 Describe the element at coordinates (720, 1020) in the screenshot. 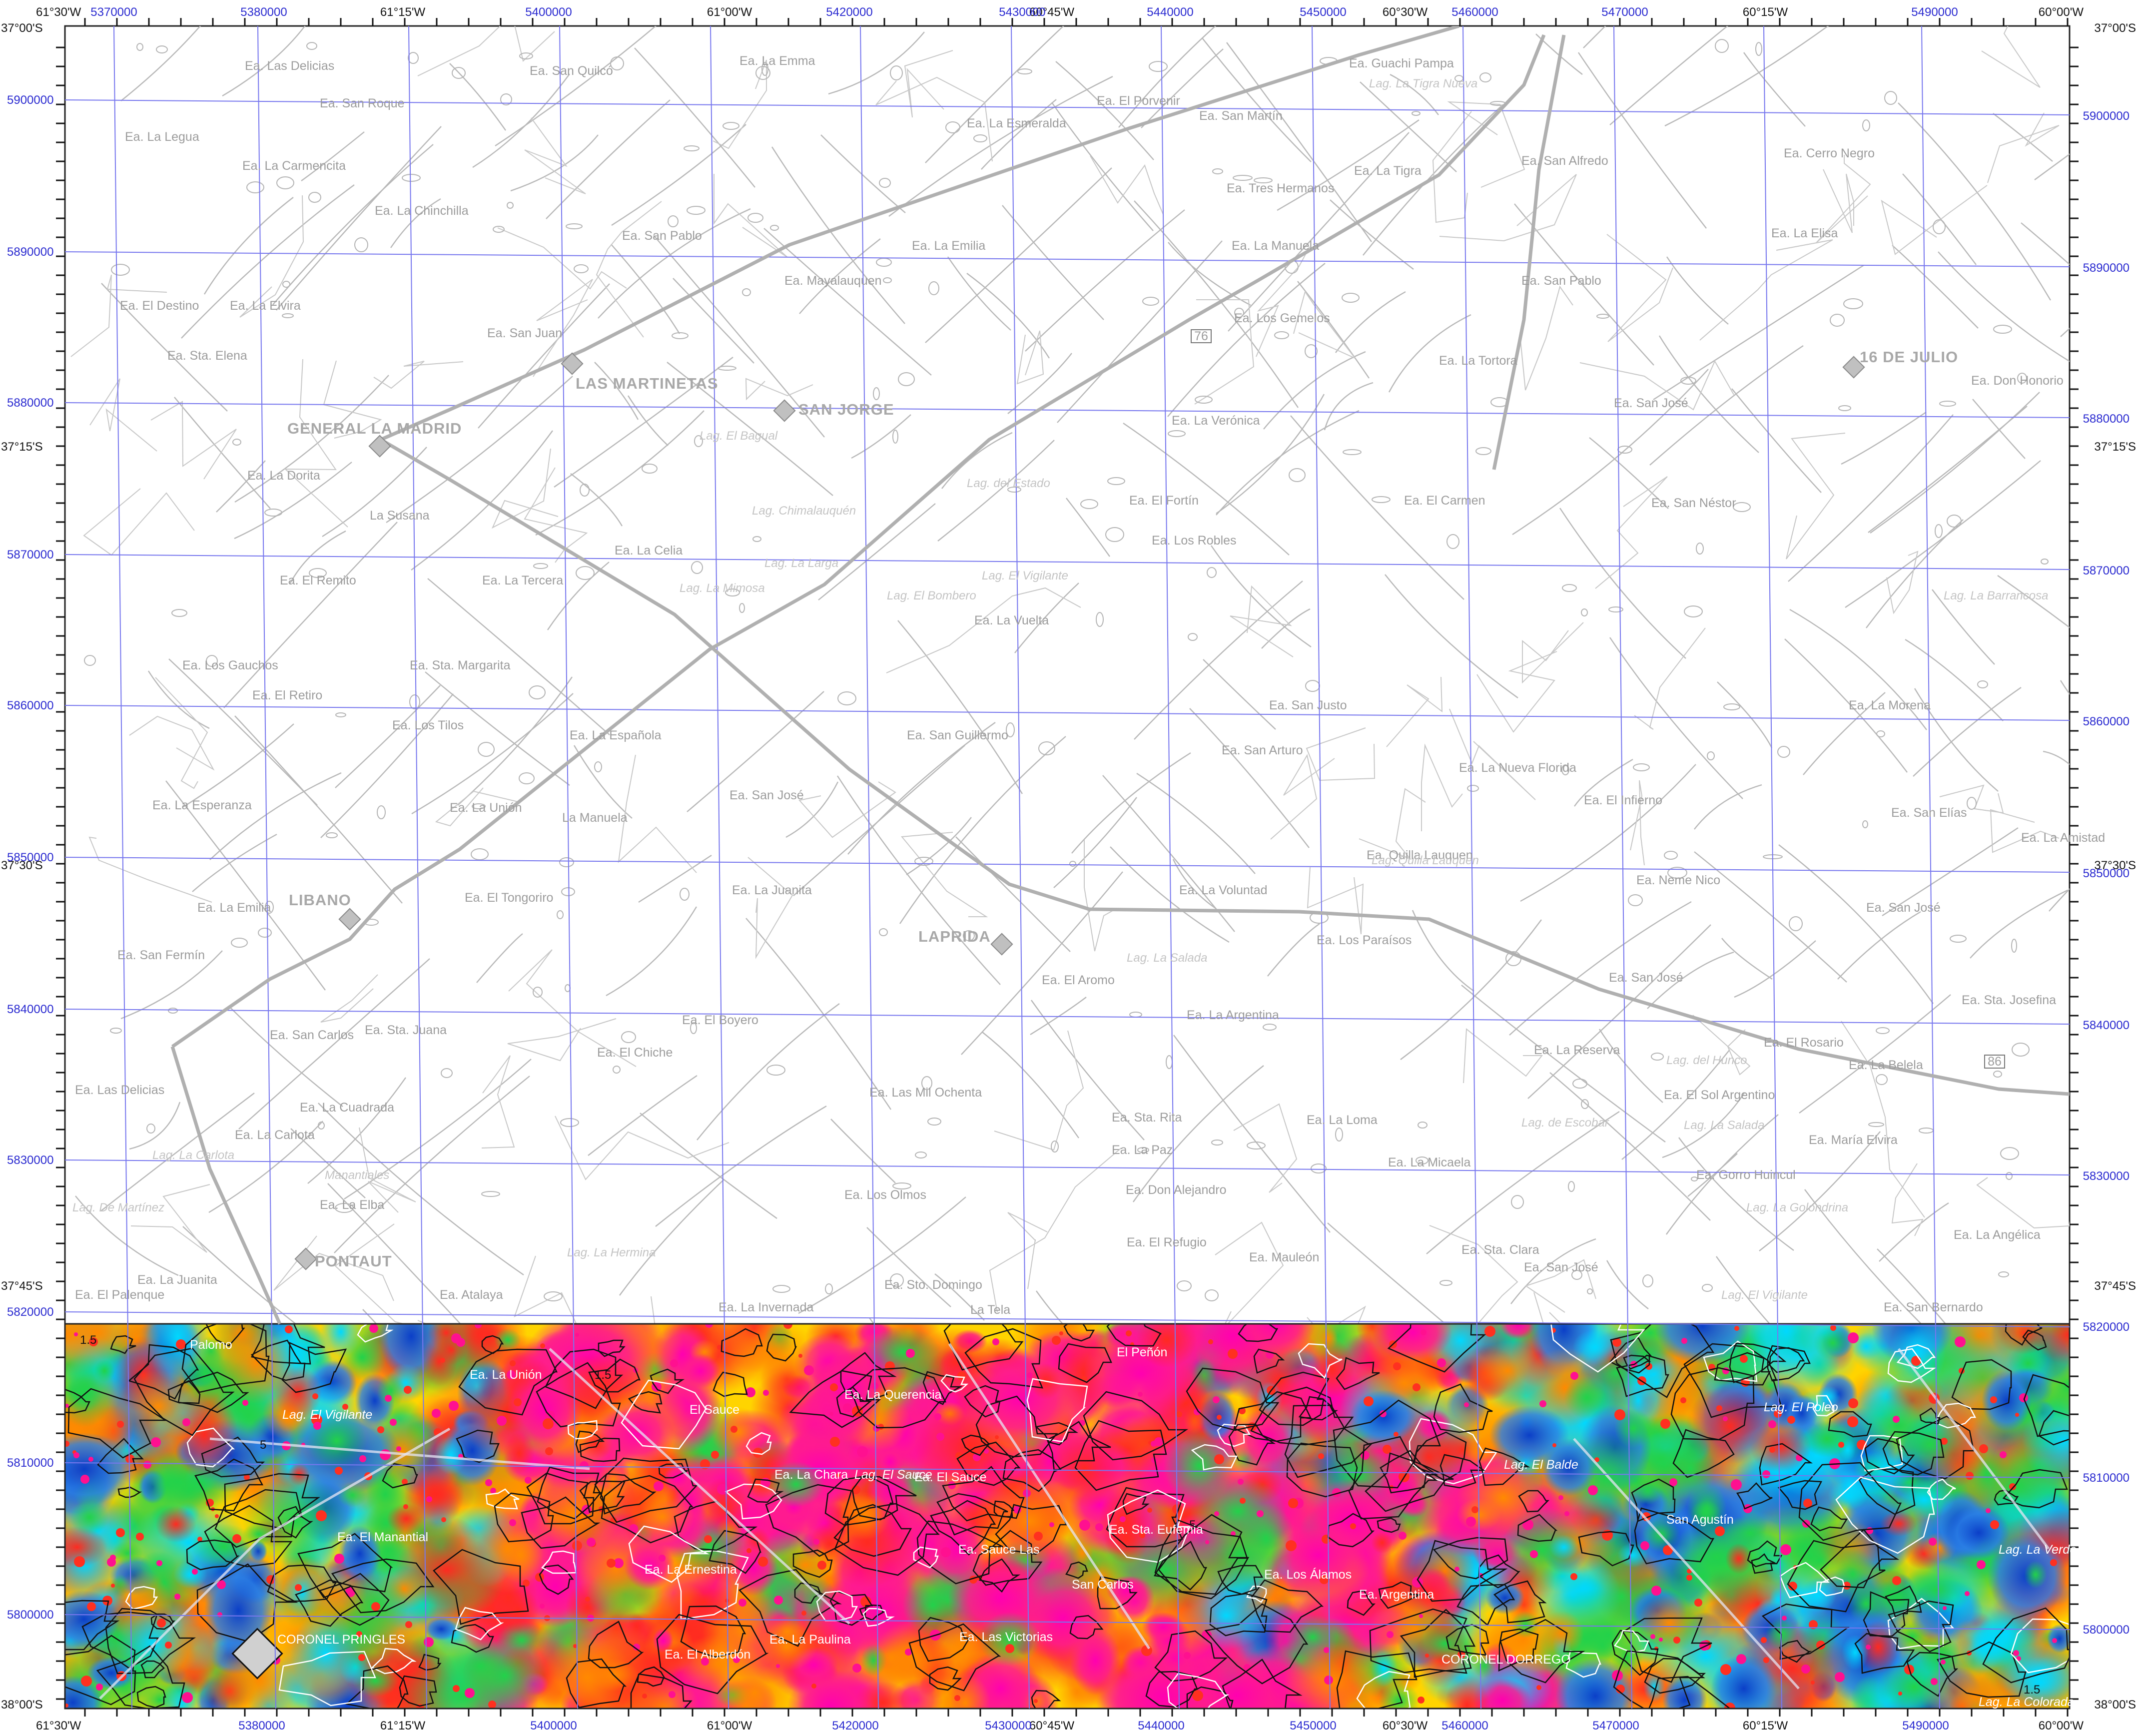

I see `estancia-label: Ea. El Boyero` at that location.